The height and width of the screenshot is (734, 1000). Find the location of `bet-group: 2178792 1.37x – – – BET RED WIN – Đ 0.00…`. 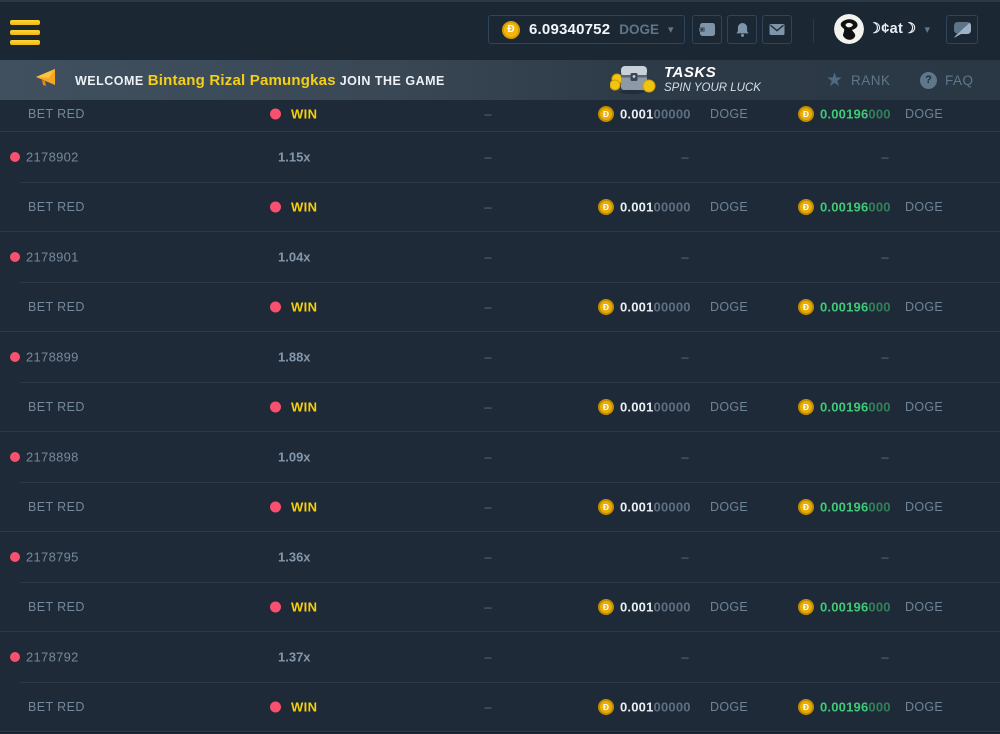

bet-group: 2178792 1.37x – – – BET RED WIN – Đ 0.00… is located at coordinates (500, 682).